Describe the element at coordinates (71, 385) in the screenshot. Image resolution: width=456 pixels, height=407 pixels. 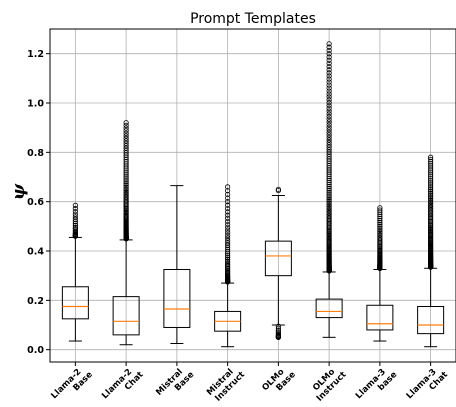
I see `x-tick-label: Llama-2Base` at that location.